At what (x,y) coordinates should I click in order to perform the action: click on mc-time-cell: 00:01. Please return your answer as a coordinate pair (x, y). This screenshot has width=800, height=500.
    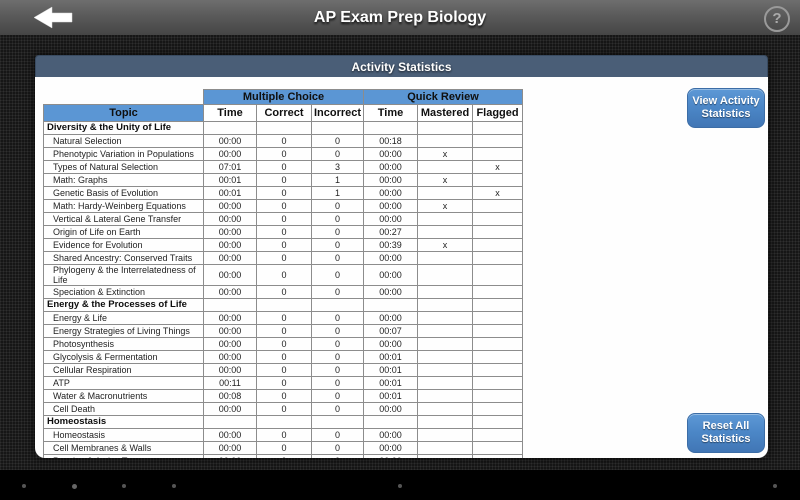
    Looking at the image, I should click on (230, 193).